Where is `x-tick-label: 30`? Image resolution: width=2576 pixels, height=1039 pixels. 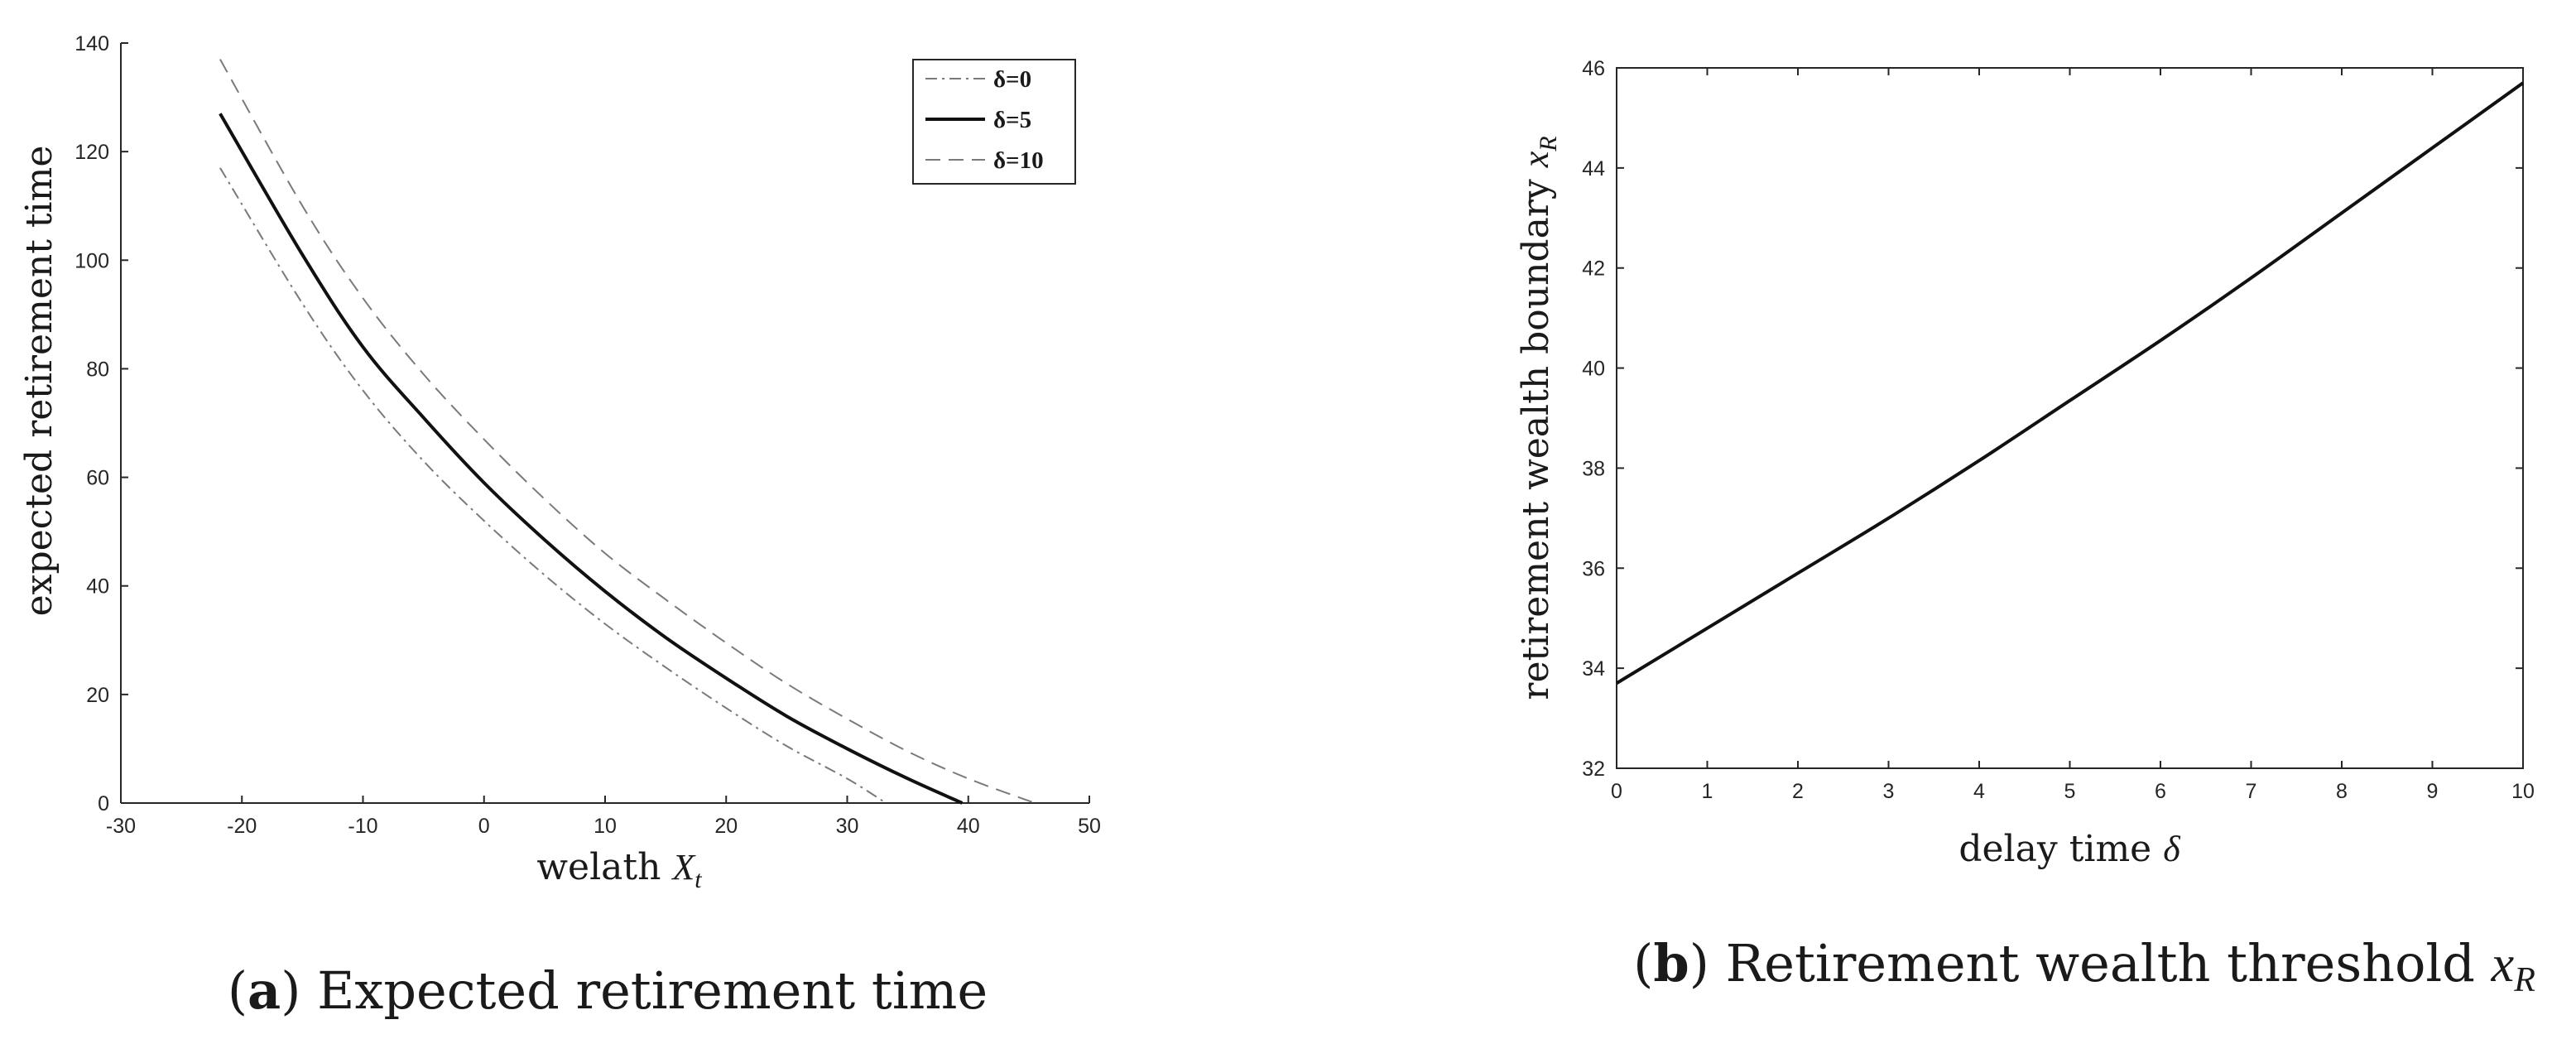
x-tick-label: 30 is located at coordinates (847, 826).